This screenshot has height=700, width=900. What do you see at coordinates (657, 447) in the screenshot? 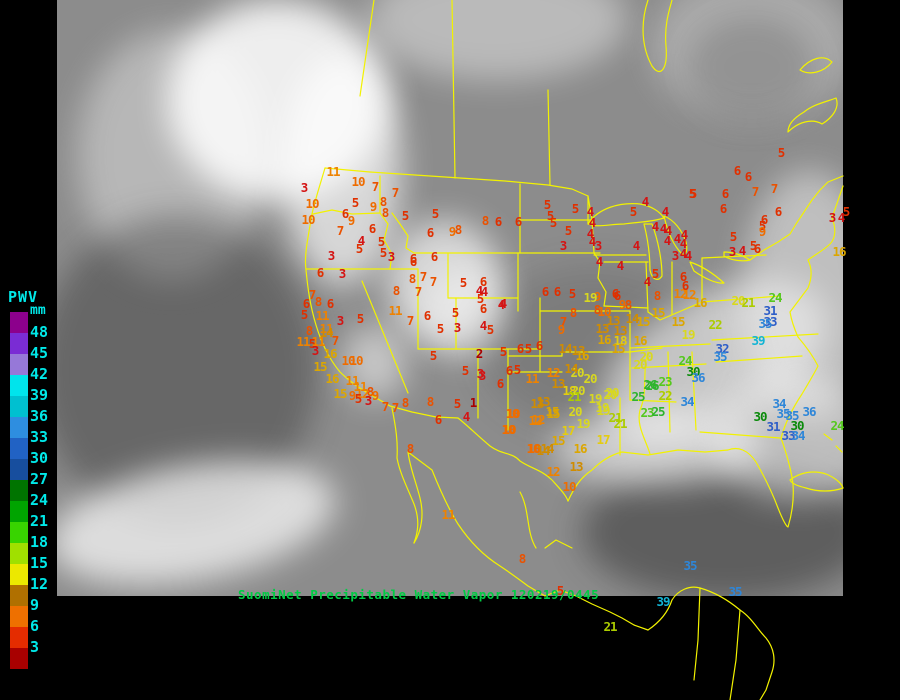
I see `cloud-band-gulf-coast` at bounding box center [657, 447].